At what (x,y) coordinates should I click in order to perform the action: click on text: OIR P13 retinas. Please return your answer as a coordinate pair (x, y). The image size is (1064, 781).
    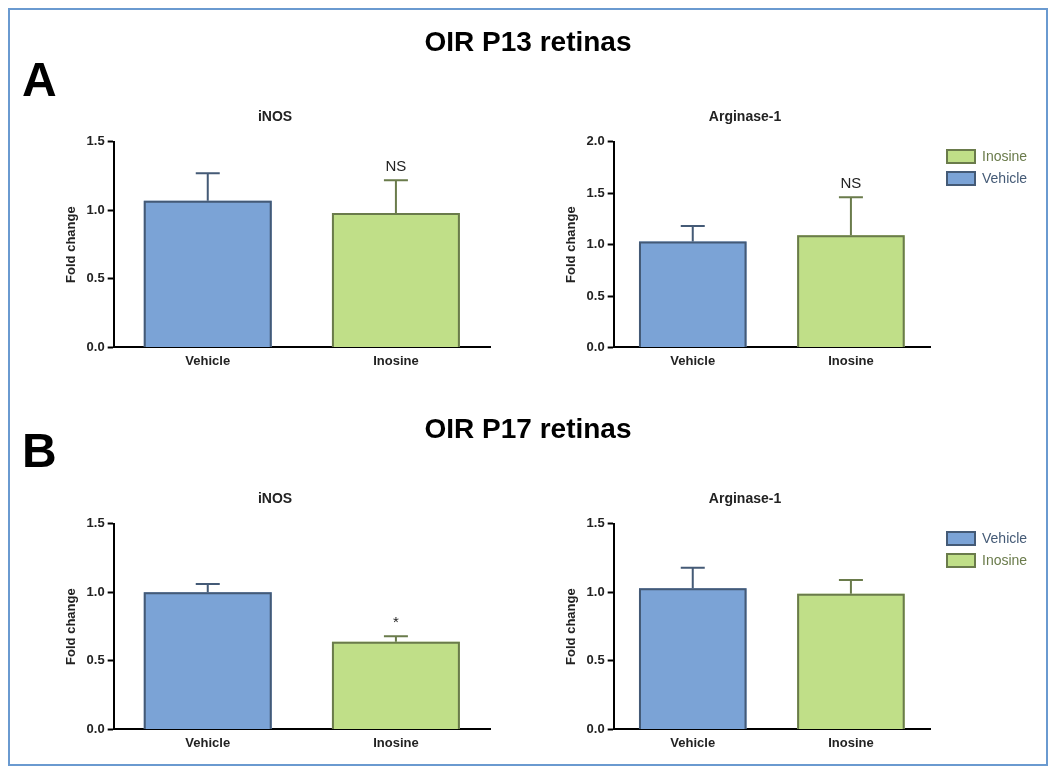
    Looking at the image, I should click on (528, 41).